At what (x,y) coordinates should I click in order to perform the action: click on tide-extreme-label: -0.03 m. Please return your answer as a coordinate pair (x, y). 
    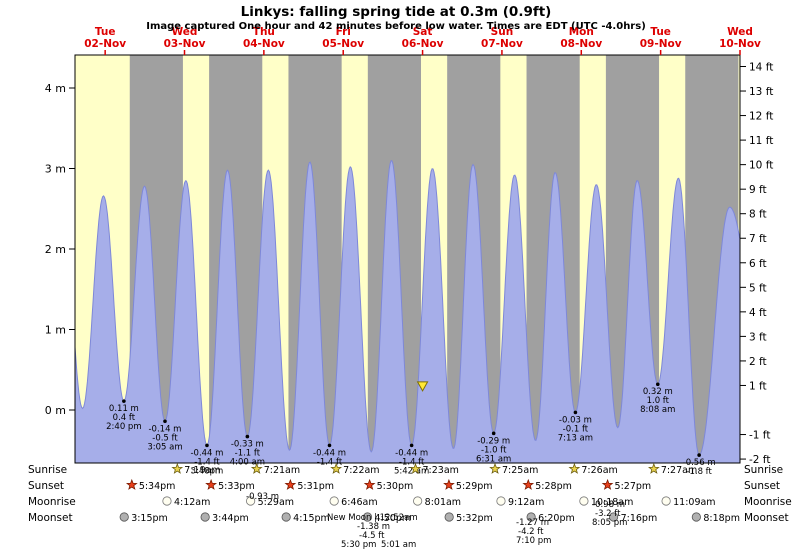
    Looking at the image, I should click on (575, 420).